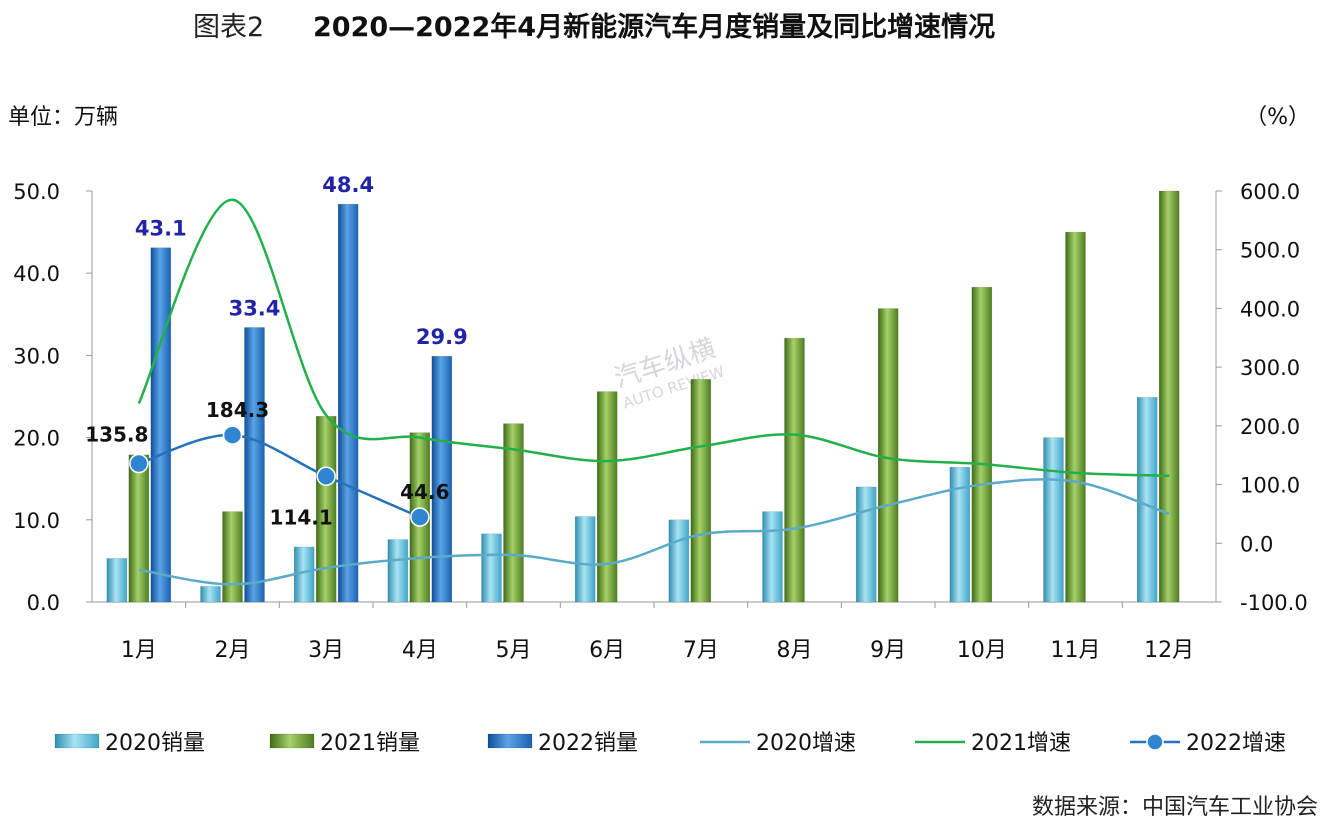 The width and height of the screenshot is (1333, 830). I want to click on right-tick-label: -100.0, so click(1274, 603).